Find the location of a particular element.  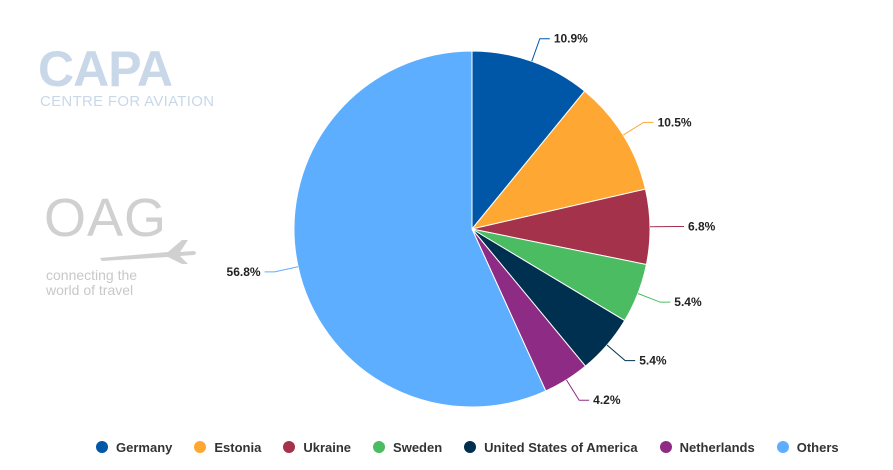

legend-item-ukraine: Ukraine is located at coordinates (317, 447).